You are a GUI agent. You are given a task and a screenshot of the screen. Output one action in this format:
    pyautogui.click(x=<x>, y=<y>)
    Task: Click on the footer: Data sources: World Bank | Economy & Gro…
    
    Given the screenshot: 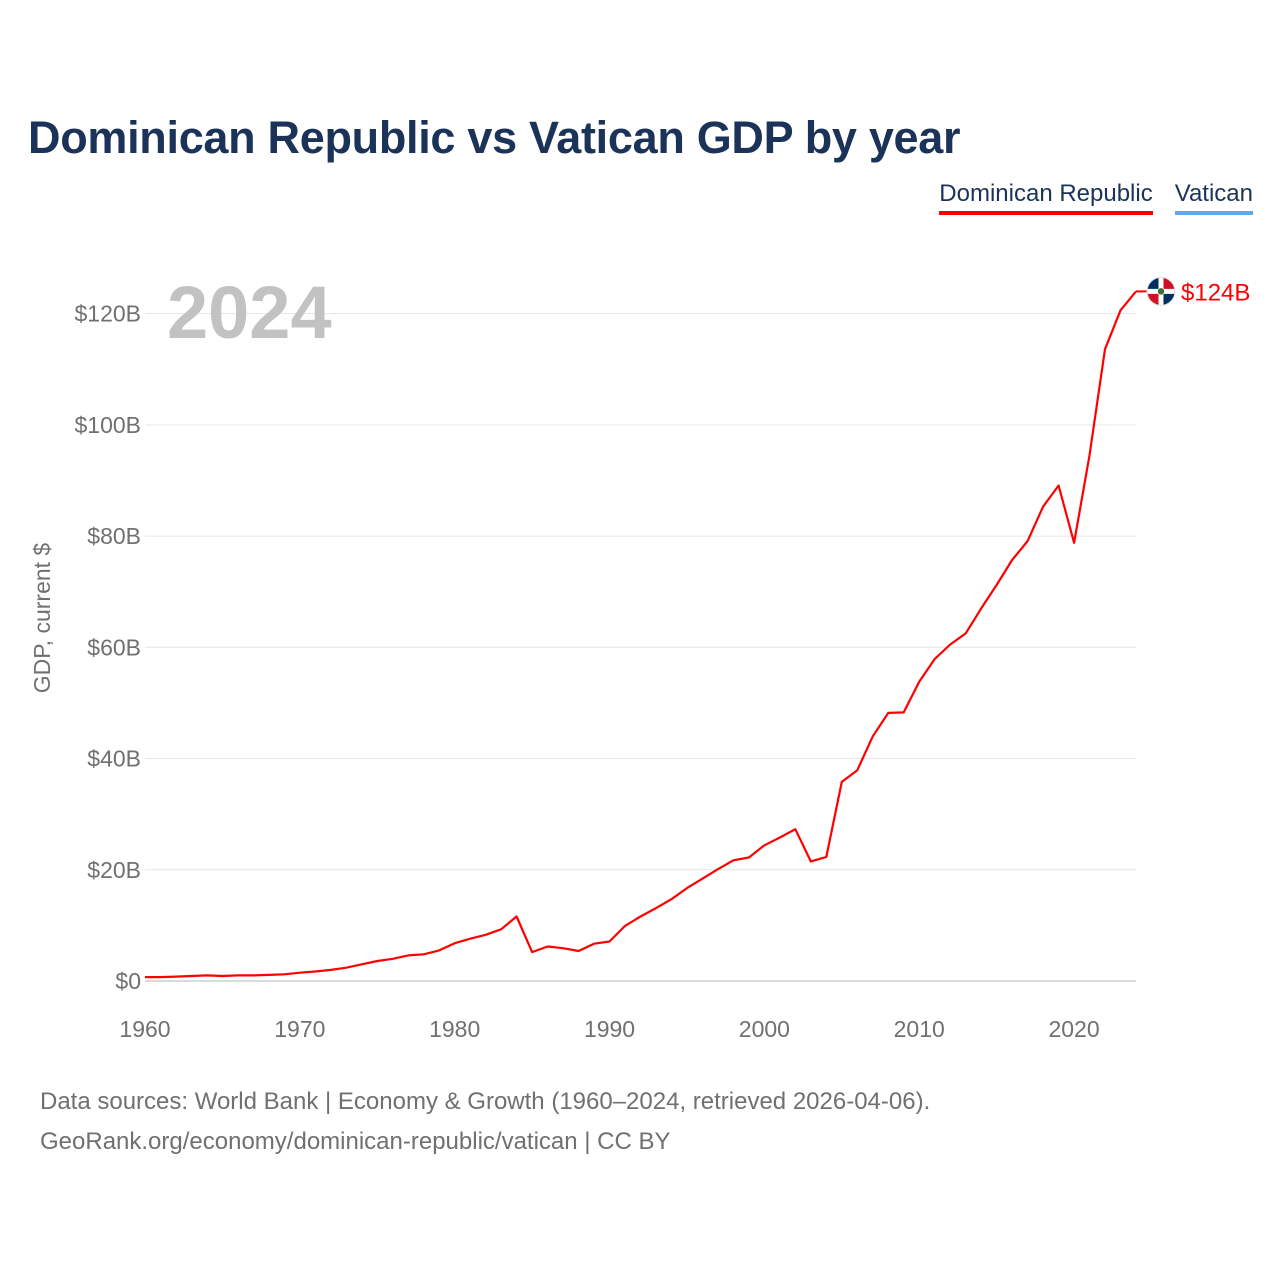 What is the action you would take?
    pyautogui.click(x=485, y=1122)
    